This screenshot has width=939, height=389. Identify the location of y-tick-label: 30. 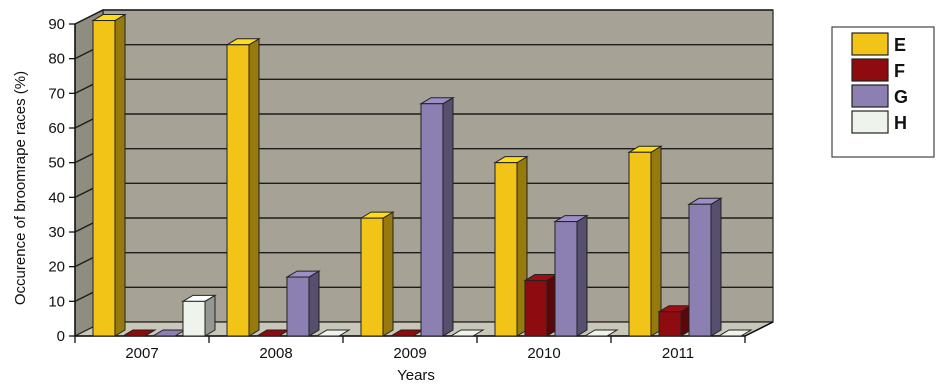
(56, 232).